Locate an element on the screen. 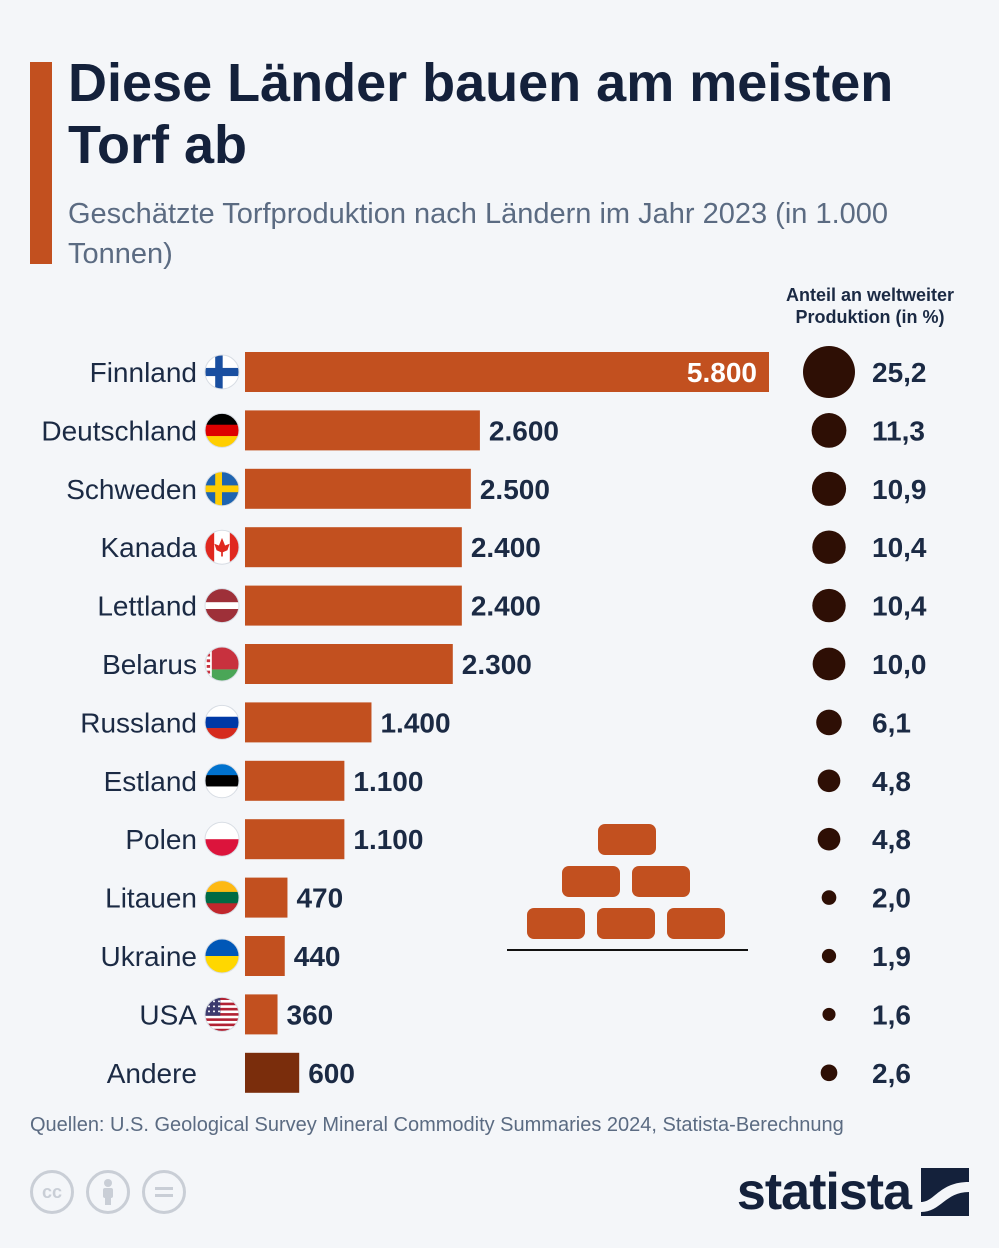 The image size is (999, 1248). germany-flag-icon is located at coordinates (222, 430).